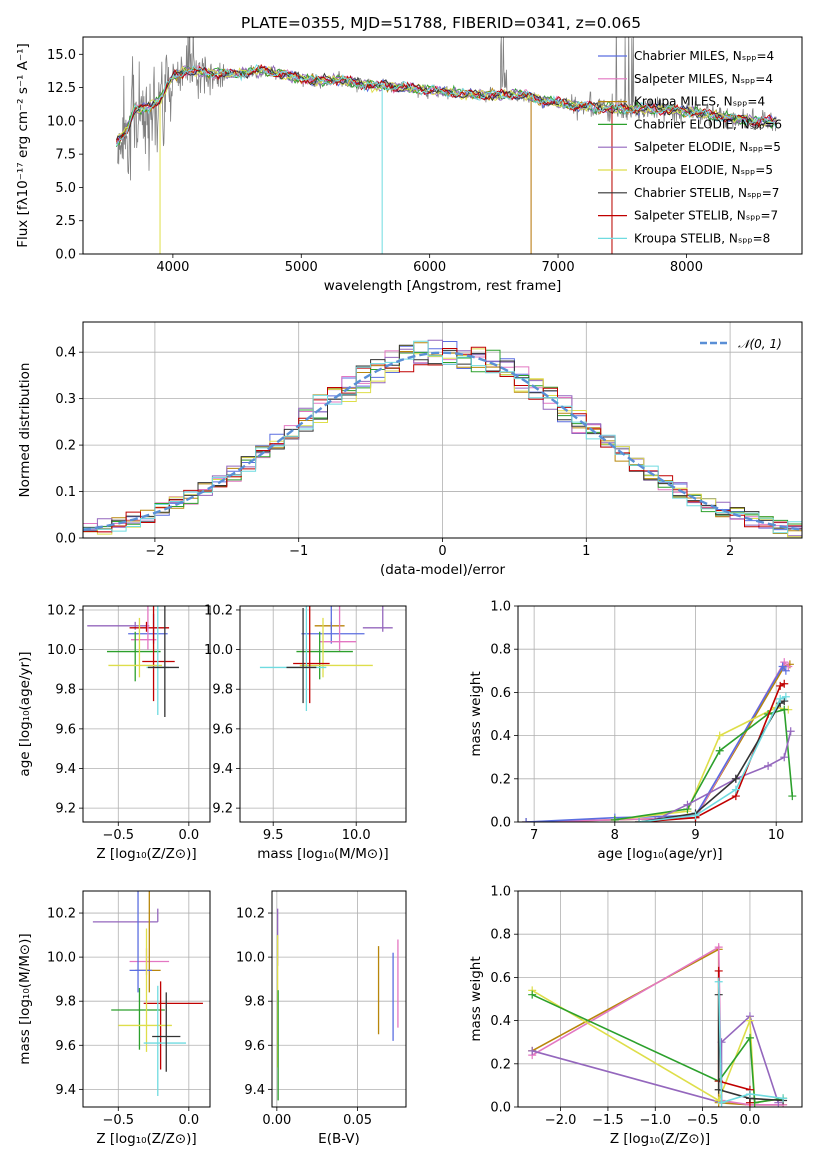 This screenshot has width=819, height=1170. I want to click on mass-weight-line-chabrier_miles, so click(656, 743).